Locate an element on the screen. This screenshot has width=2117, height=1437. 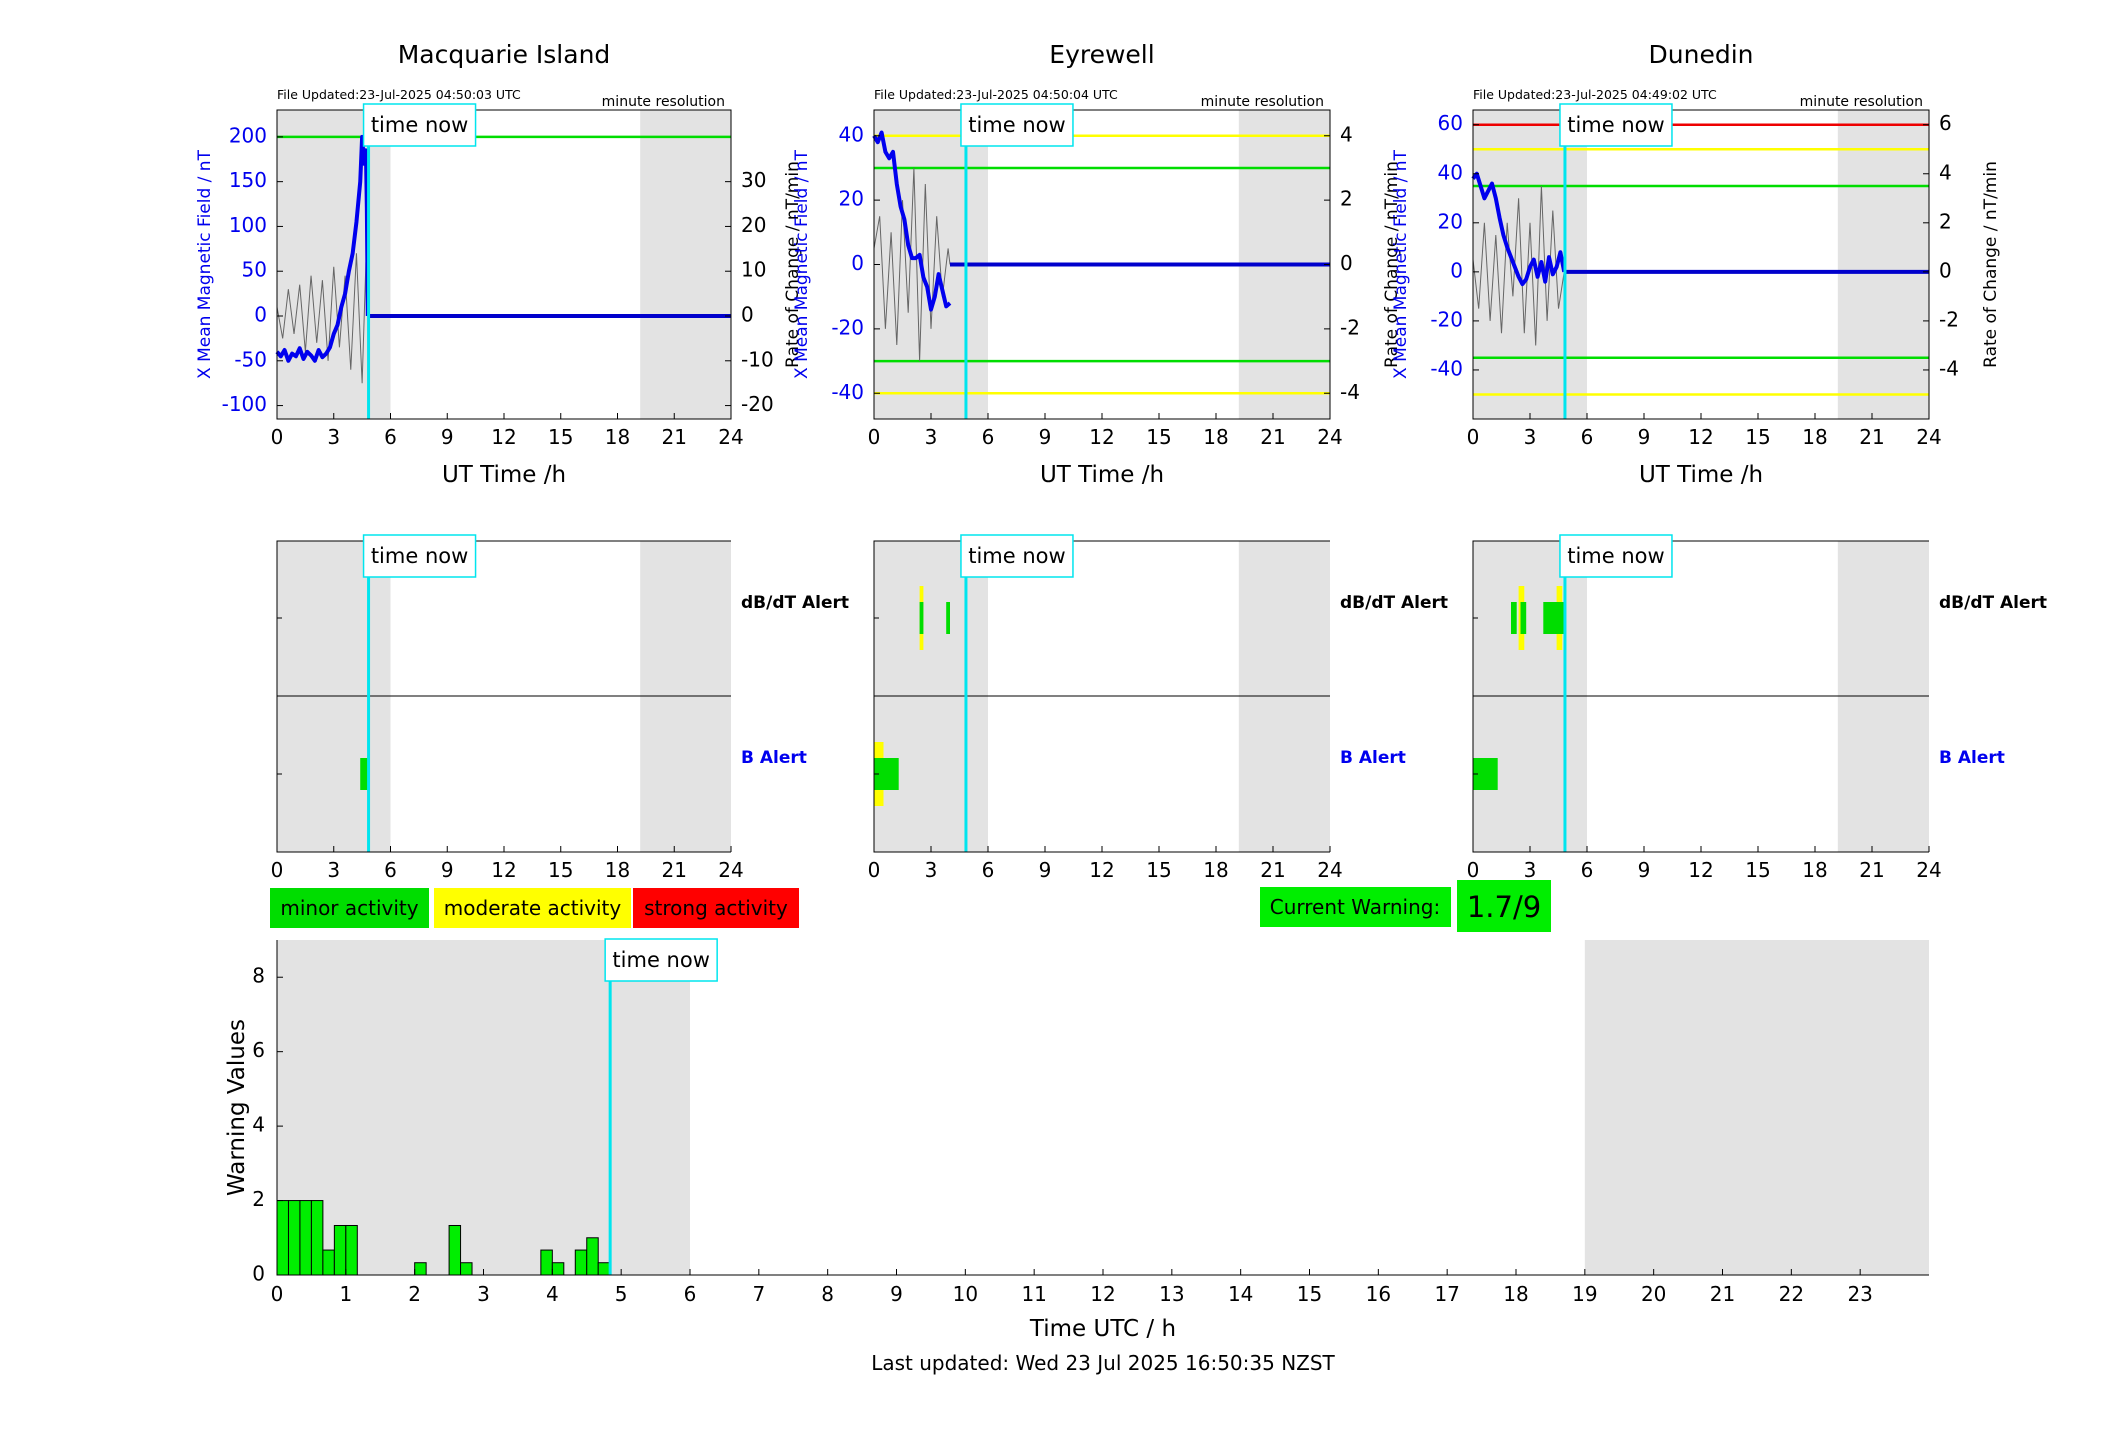
macquarie-island-xtick-label-7: 21 is located at coordinates (674, 437).